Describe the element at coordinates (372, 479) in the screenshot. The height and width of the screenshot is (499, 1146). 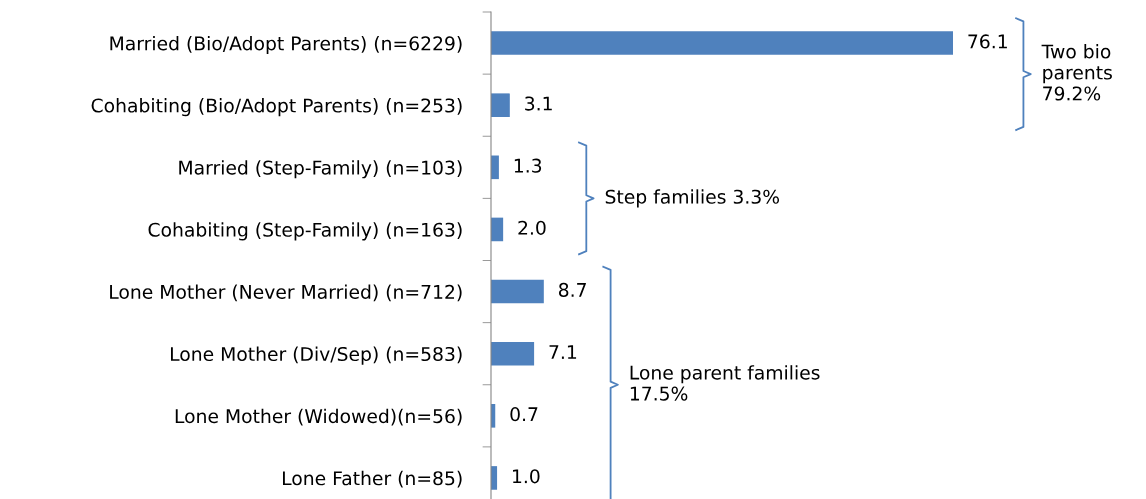
I see `y-tick-label: Lone Father (n=85)` at that location.